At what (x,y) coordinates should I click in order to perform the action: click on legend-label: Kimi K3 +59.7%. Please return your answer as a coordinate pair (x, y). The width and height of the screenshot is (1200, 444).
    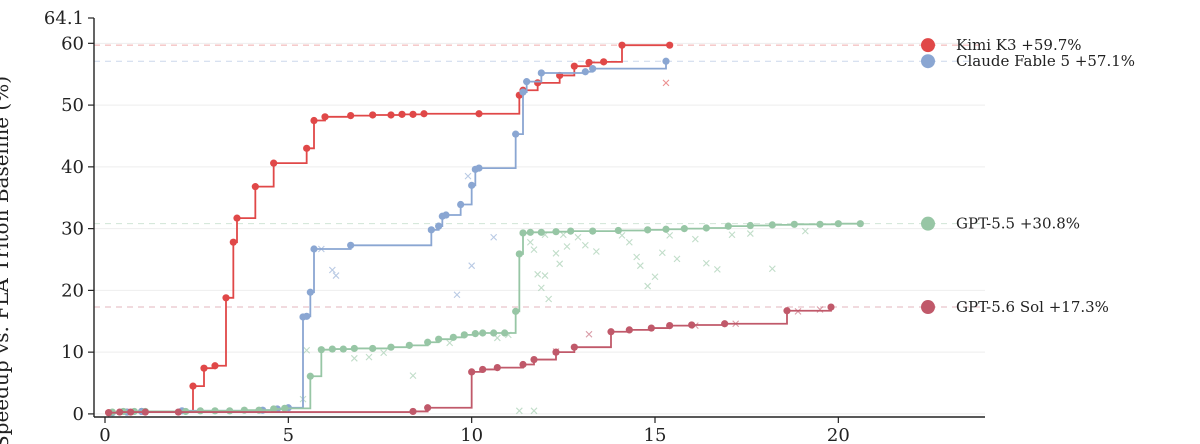
    Looking at the image, I should click on (1019, 45).